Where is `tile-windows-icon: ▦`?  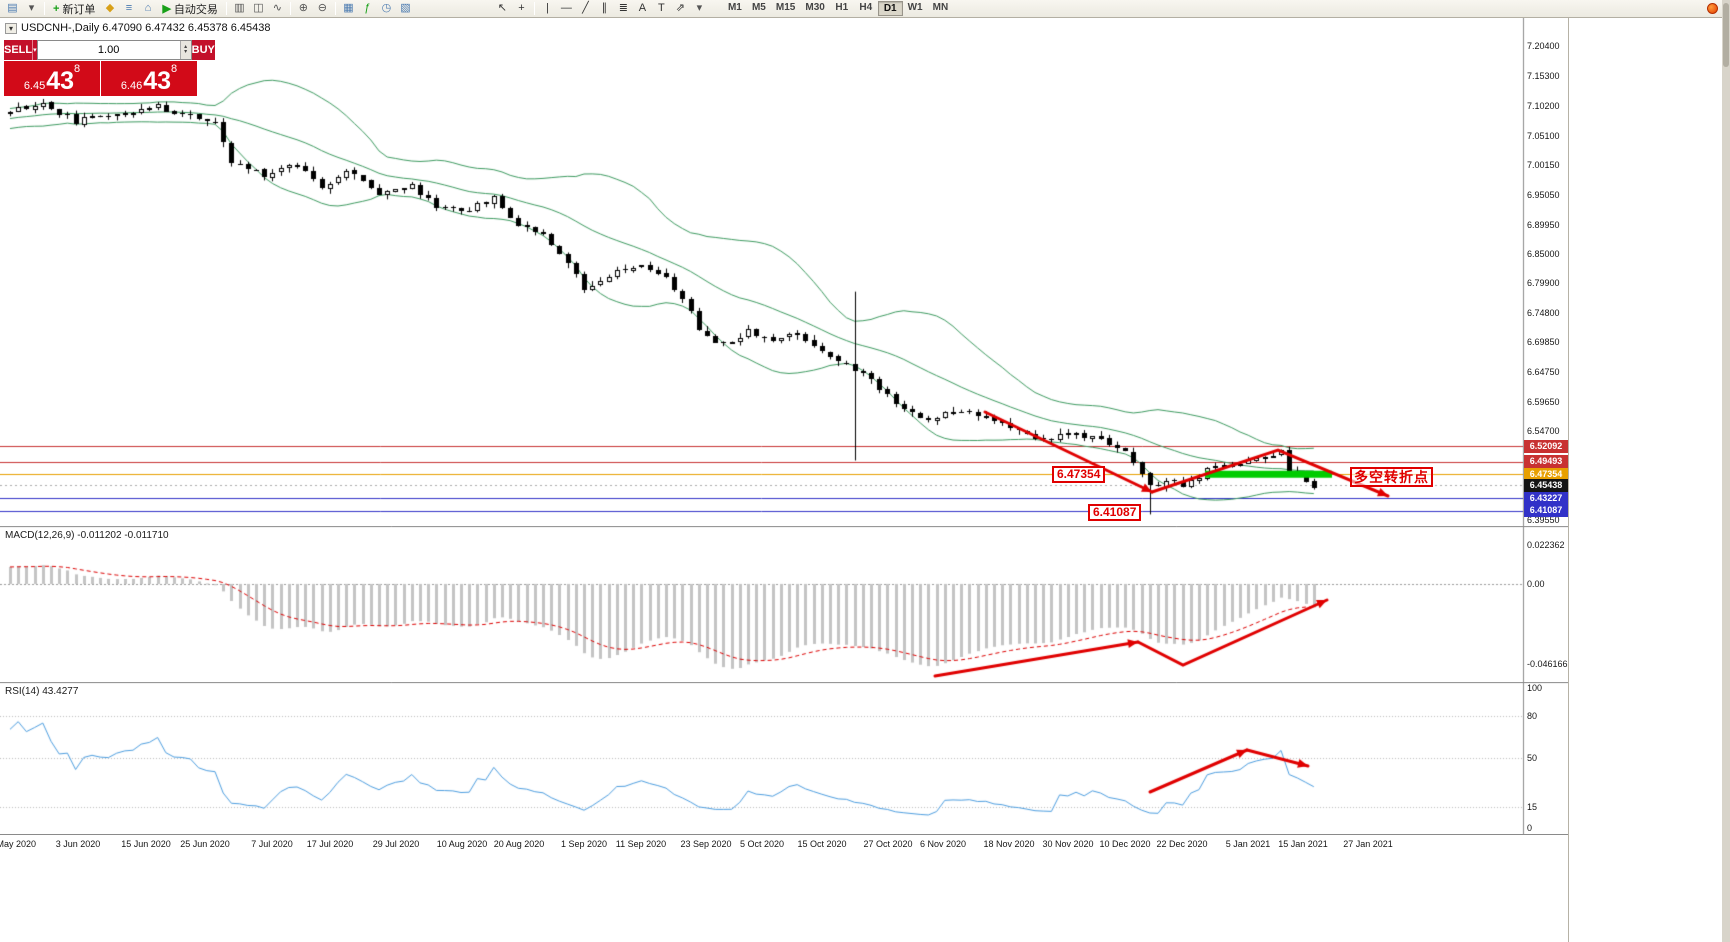
tile-windows-icon: ▦ is located at coordinates (348, 9).